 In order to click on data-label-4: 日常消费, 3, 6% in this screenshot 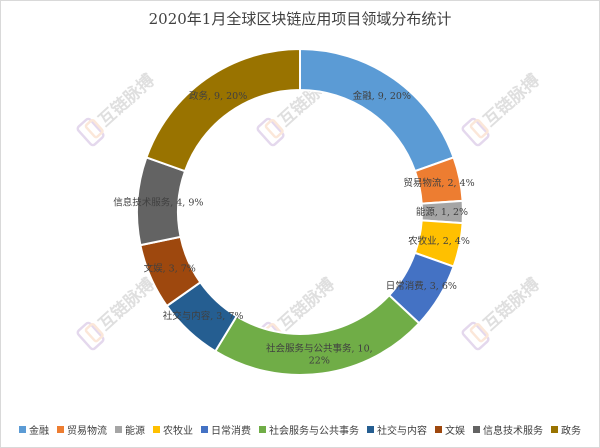, I will do `click(421, 286)`.